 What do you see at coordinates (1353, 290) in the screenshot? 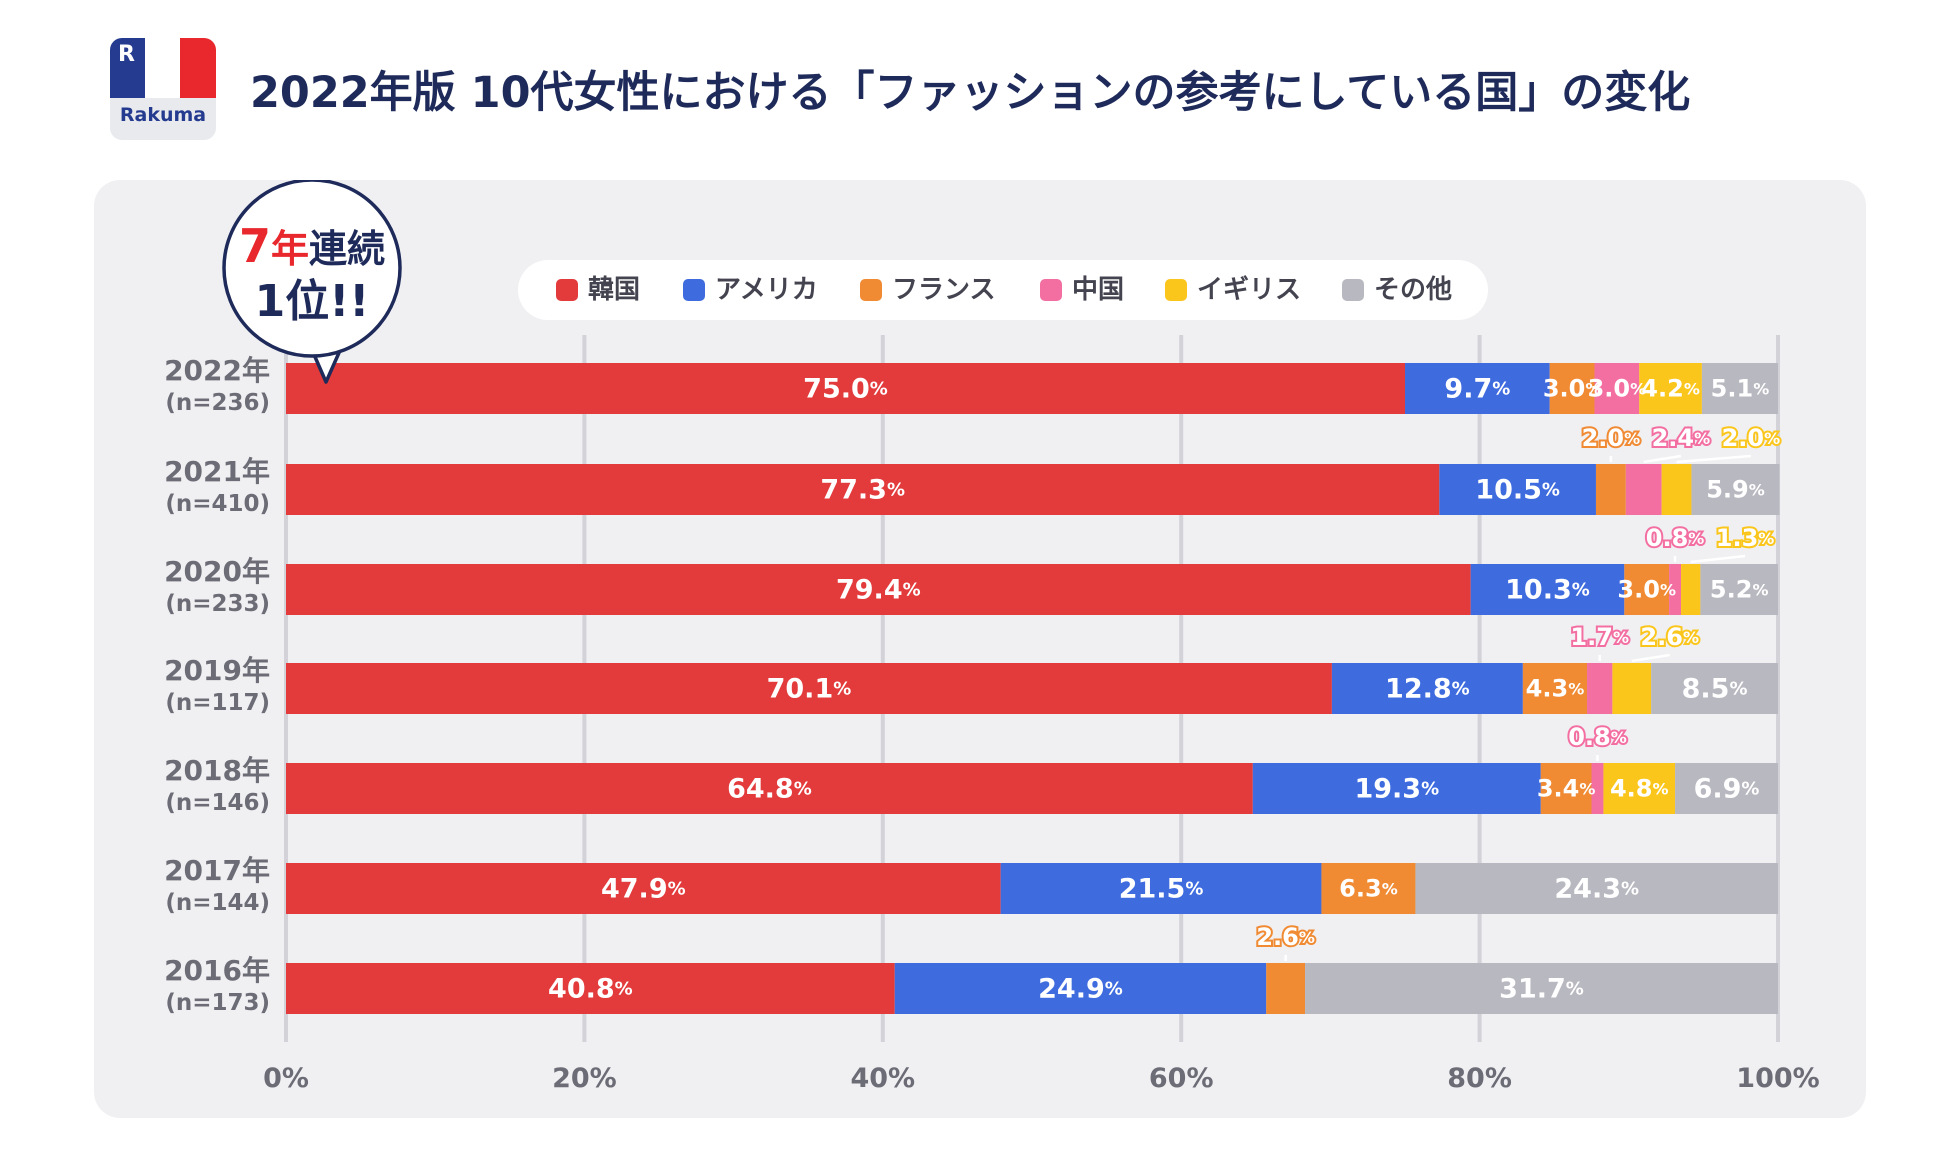
I see `legend-swatch-other` at bounding box center [1353, 290].